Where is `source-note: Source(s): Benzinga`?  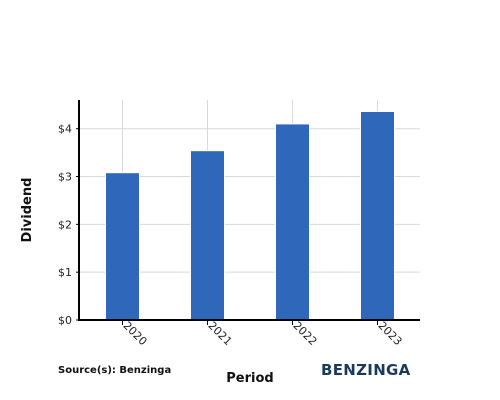
source-note: Source(s): Benzinga is located at coordinates (114, 370).